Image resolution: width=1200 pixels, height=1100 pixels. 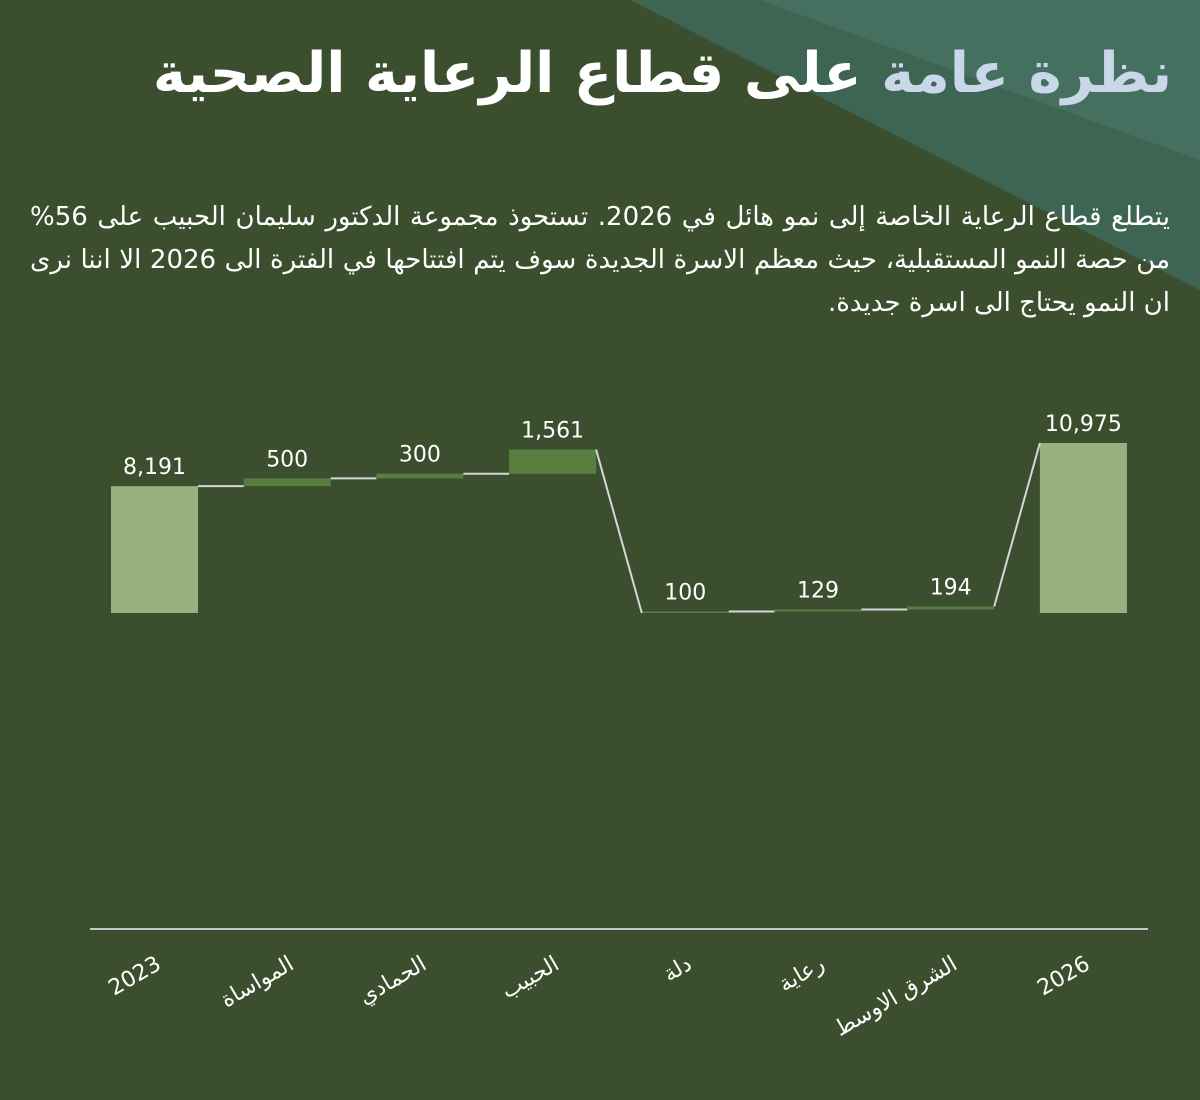 I want to click on category-label-7: 2026, so click(x=1063, y=977).